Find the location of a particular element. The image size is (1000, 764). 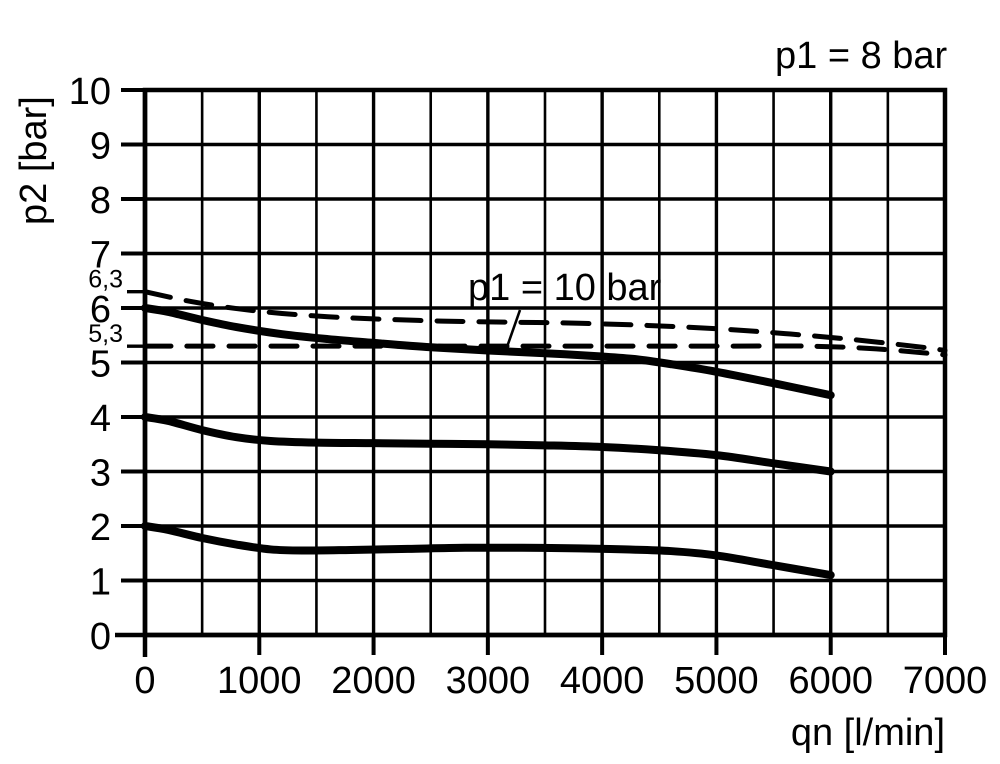

y-axis-tick-label: 8 is located at coordinates (100, 201).